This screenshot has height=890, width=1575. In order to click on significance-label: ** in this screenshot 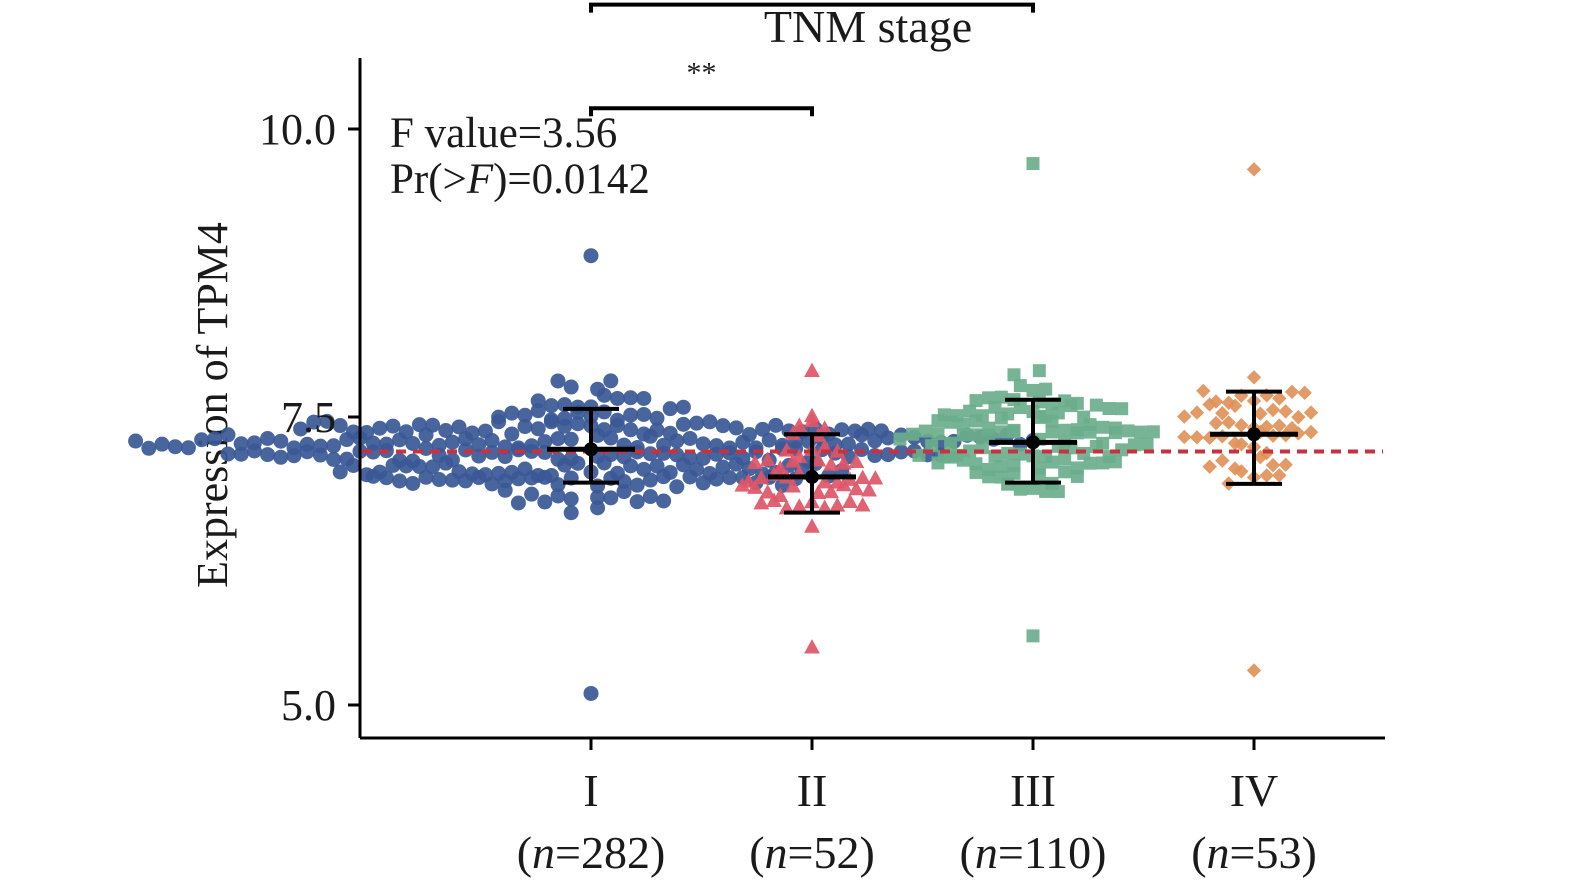, I will do `click(702, 72)`.